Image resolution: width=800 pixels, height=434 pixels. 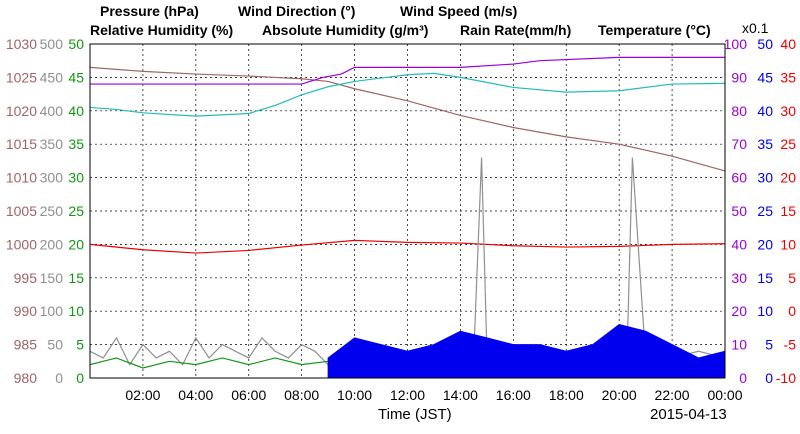 What do you see at coordinates (765, 111) in the screenshot?
I see `y-tick-label-rain-rate: 40` at bounding box center [765, 111].